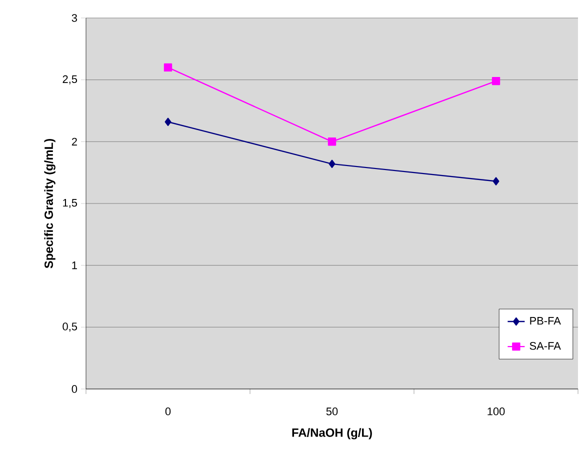 This screenshot has height=452, width=580. What do you see at coordinates (332, 412) in the screenshot?
I see `x-tick-label: 50` at bounding box center [332, 412].